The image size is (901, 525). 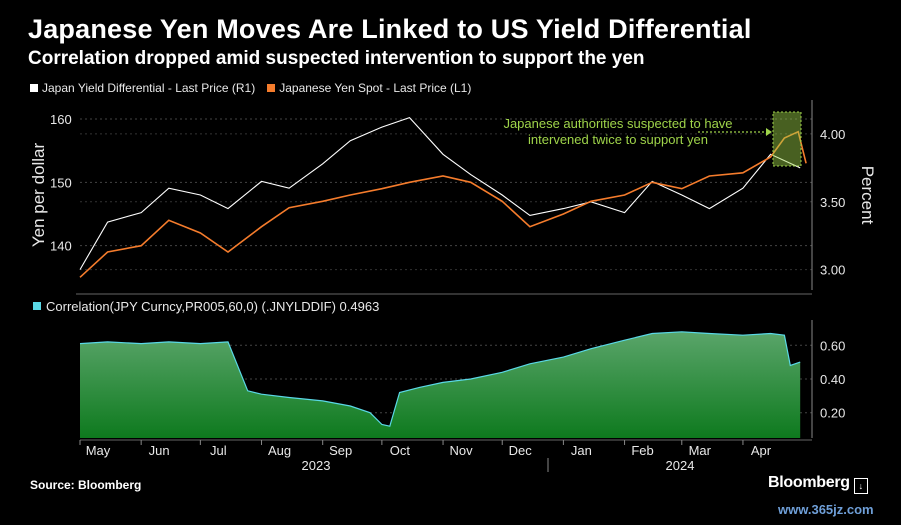 What do you see at coordinates (521, 450) in the screenshot?
I see `x-tick-label-dec: Dec` at bounding box center [521, 450].